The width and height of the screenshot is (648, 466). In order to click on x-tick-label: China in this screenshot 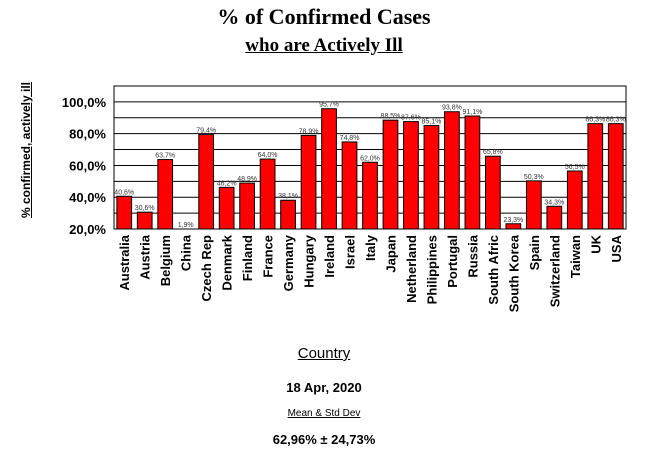, I will do `click(186, 252)`.